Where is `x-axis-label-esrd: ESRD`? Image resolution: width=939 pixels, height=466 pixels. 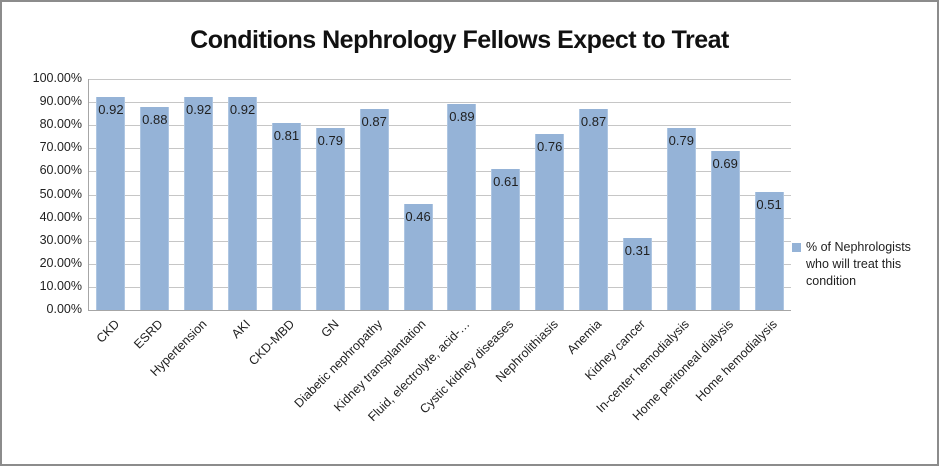
x-axis-label-esrd: ESRD is located at coordinates (148, 334).